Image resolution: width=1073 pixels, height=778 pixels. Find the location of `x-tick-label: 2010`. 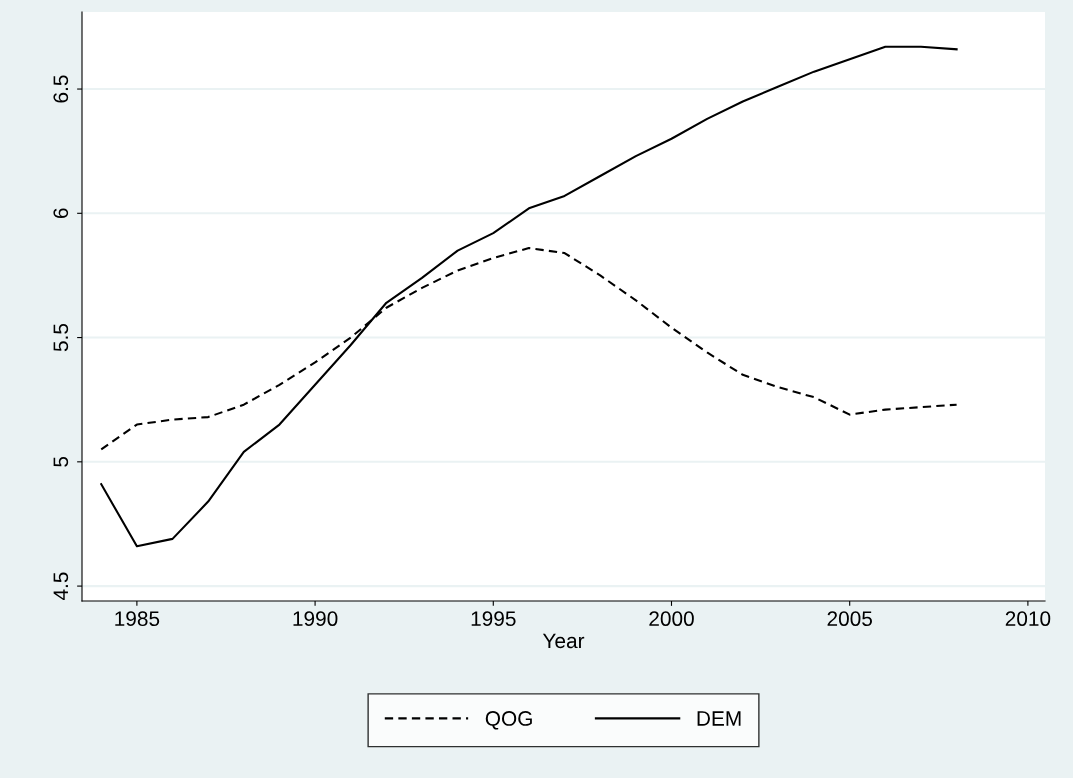

x-tick-label: 2010 is located at coordinates (1028, 619).